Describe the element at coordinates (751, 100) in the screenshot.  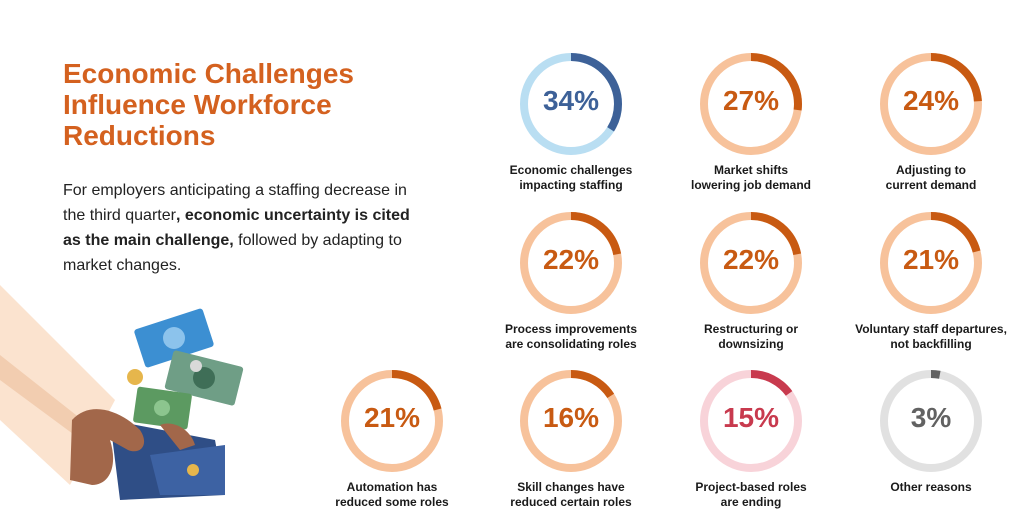
I see `donut-percent-label: 27%` at that location.